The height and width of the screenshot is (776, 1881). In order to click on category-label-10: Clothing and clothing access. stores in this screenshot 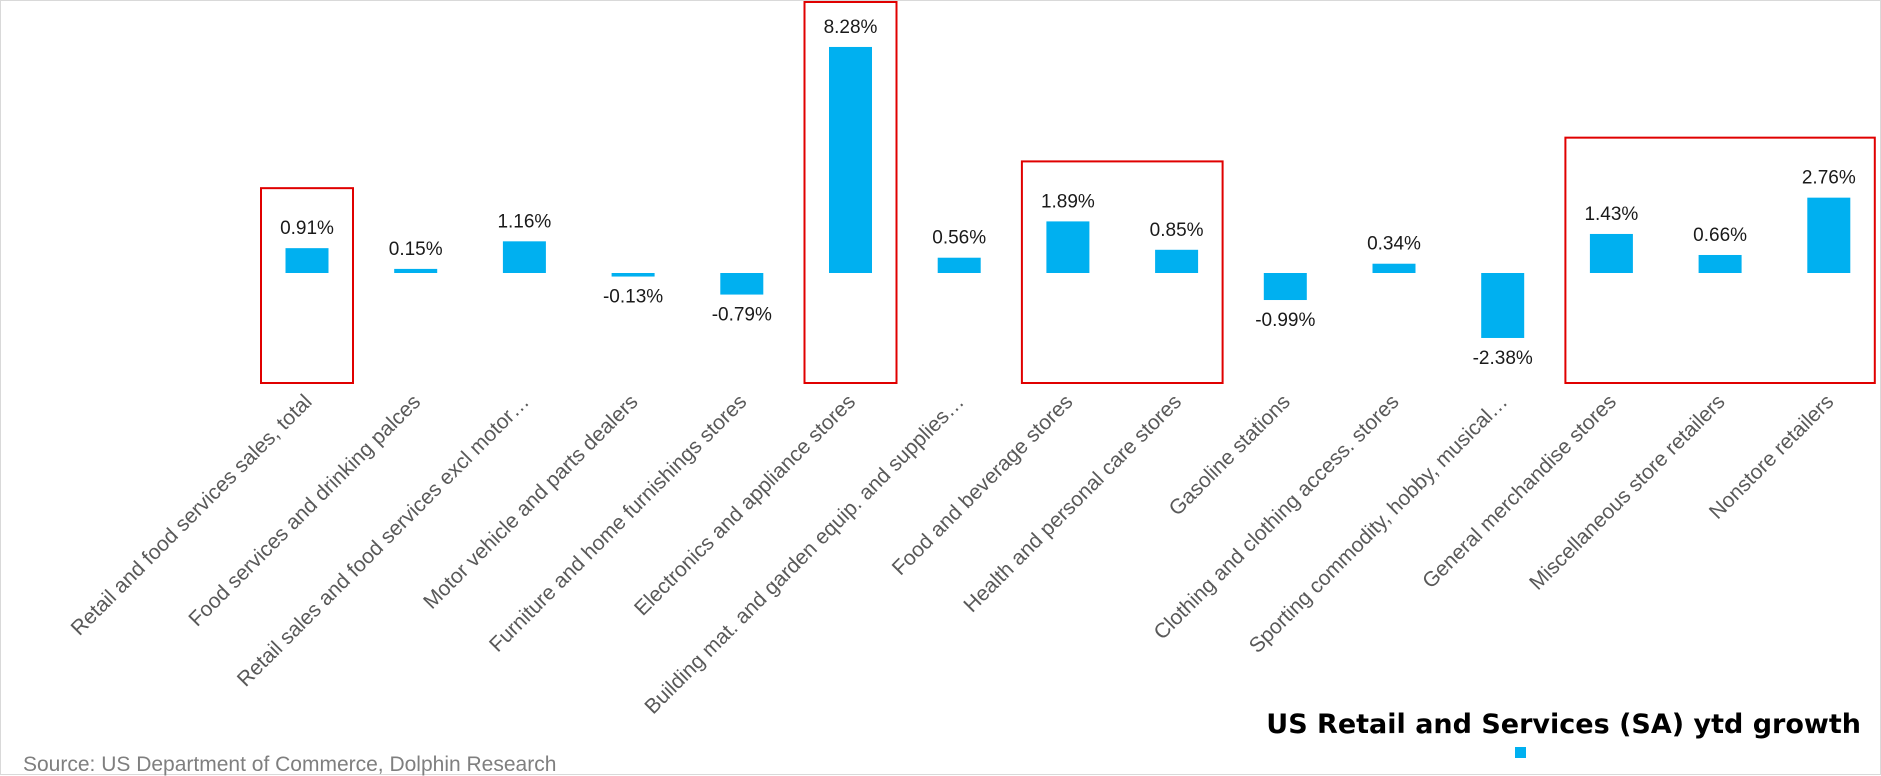, I will do `click(1277, 517)`.